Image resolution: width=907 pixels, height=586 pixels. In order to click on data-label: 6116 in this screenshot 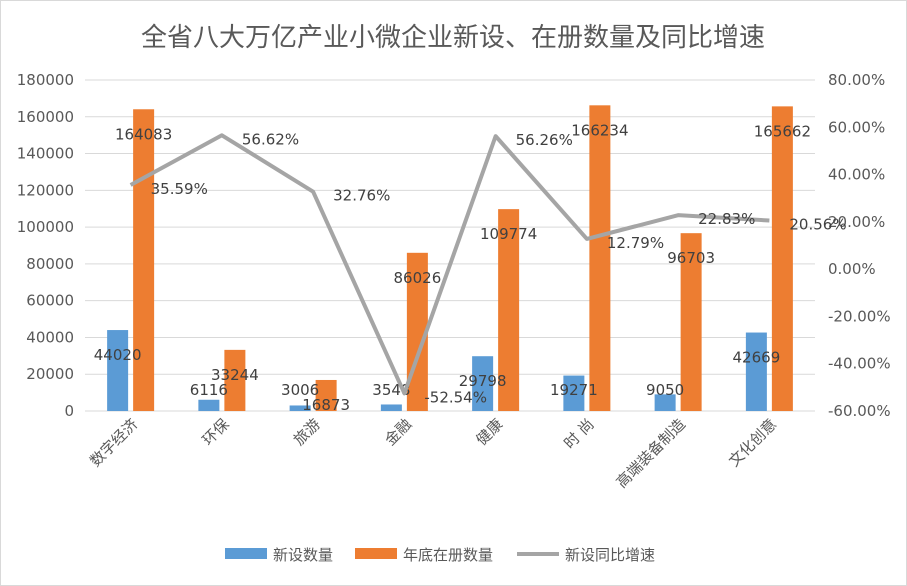, I will do `click(209, 390)`.